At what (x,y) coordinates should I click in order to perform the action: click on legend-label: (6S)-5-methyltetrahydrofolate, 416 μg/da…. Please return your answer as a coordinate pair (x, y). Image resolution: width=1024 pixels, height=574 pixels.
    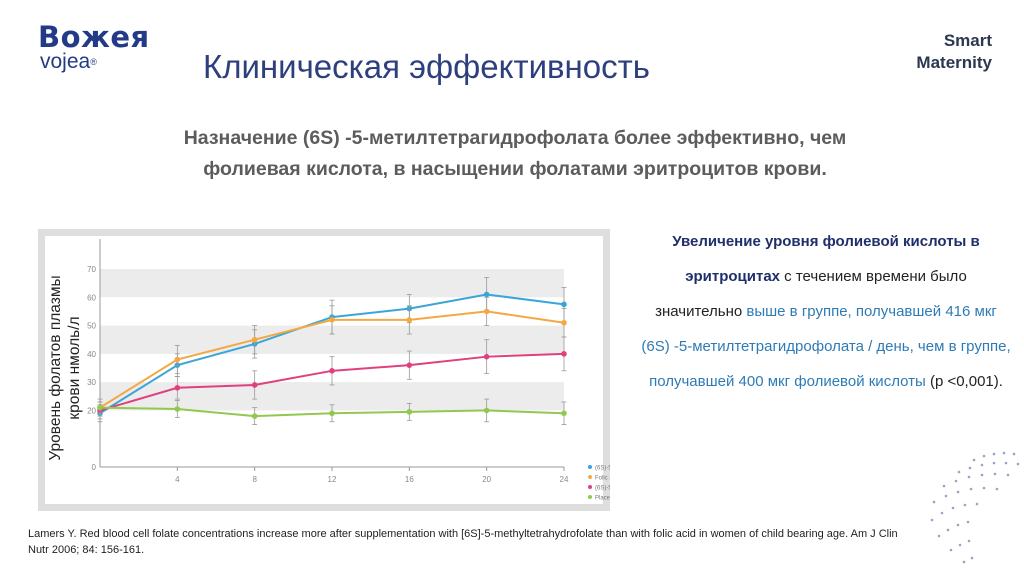
    Looking at the image, I should click on (602, 469).